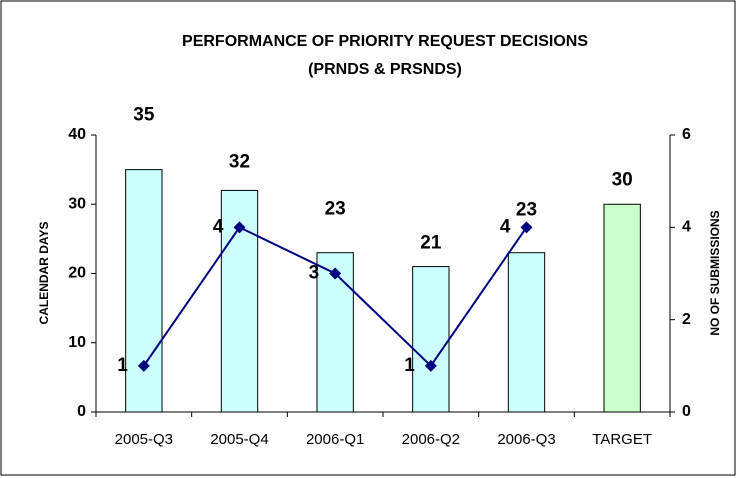 The height and width of the screenshot is (478, 742). I want to click on x-tick-label: 2005-Q4, so click(239, 439).